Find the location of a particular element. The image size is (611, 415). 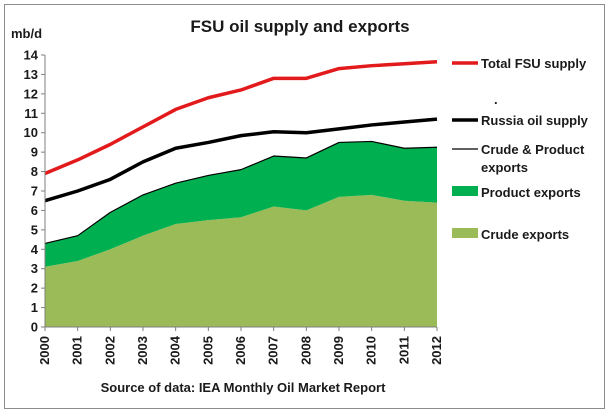

y-tick-label: 6 is located at coordinates (34, 210).